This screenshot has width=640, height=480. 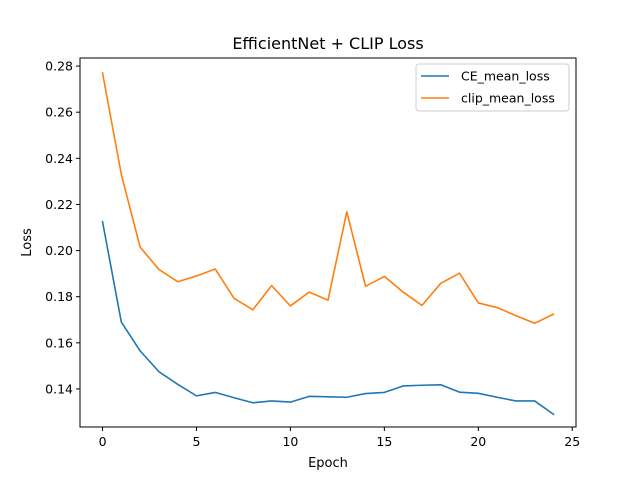 I want to click on x-tick-label: 25, so click(x=572, y=441).